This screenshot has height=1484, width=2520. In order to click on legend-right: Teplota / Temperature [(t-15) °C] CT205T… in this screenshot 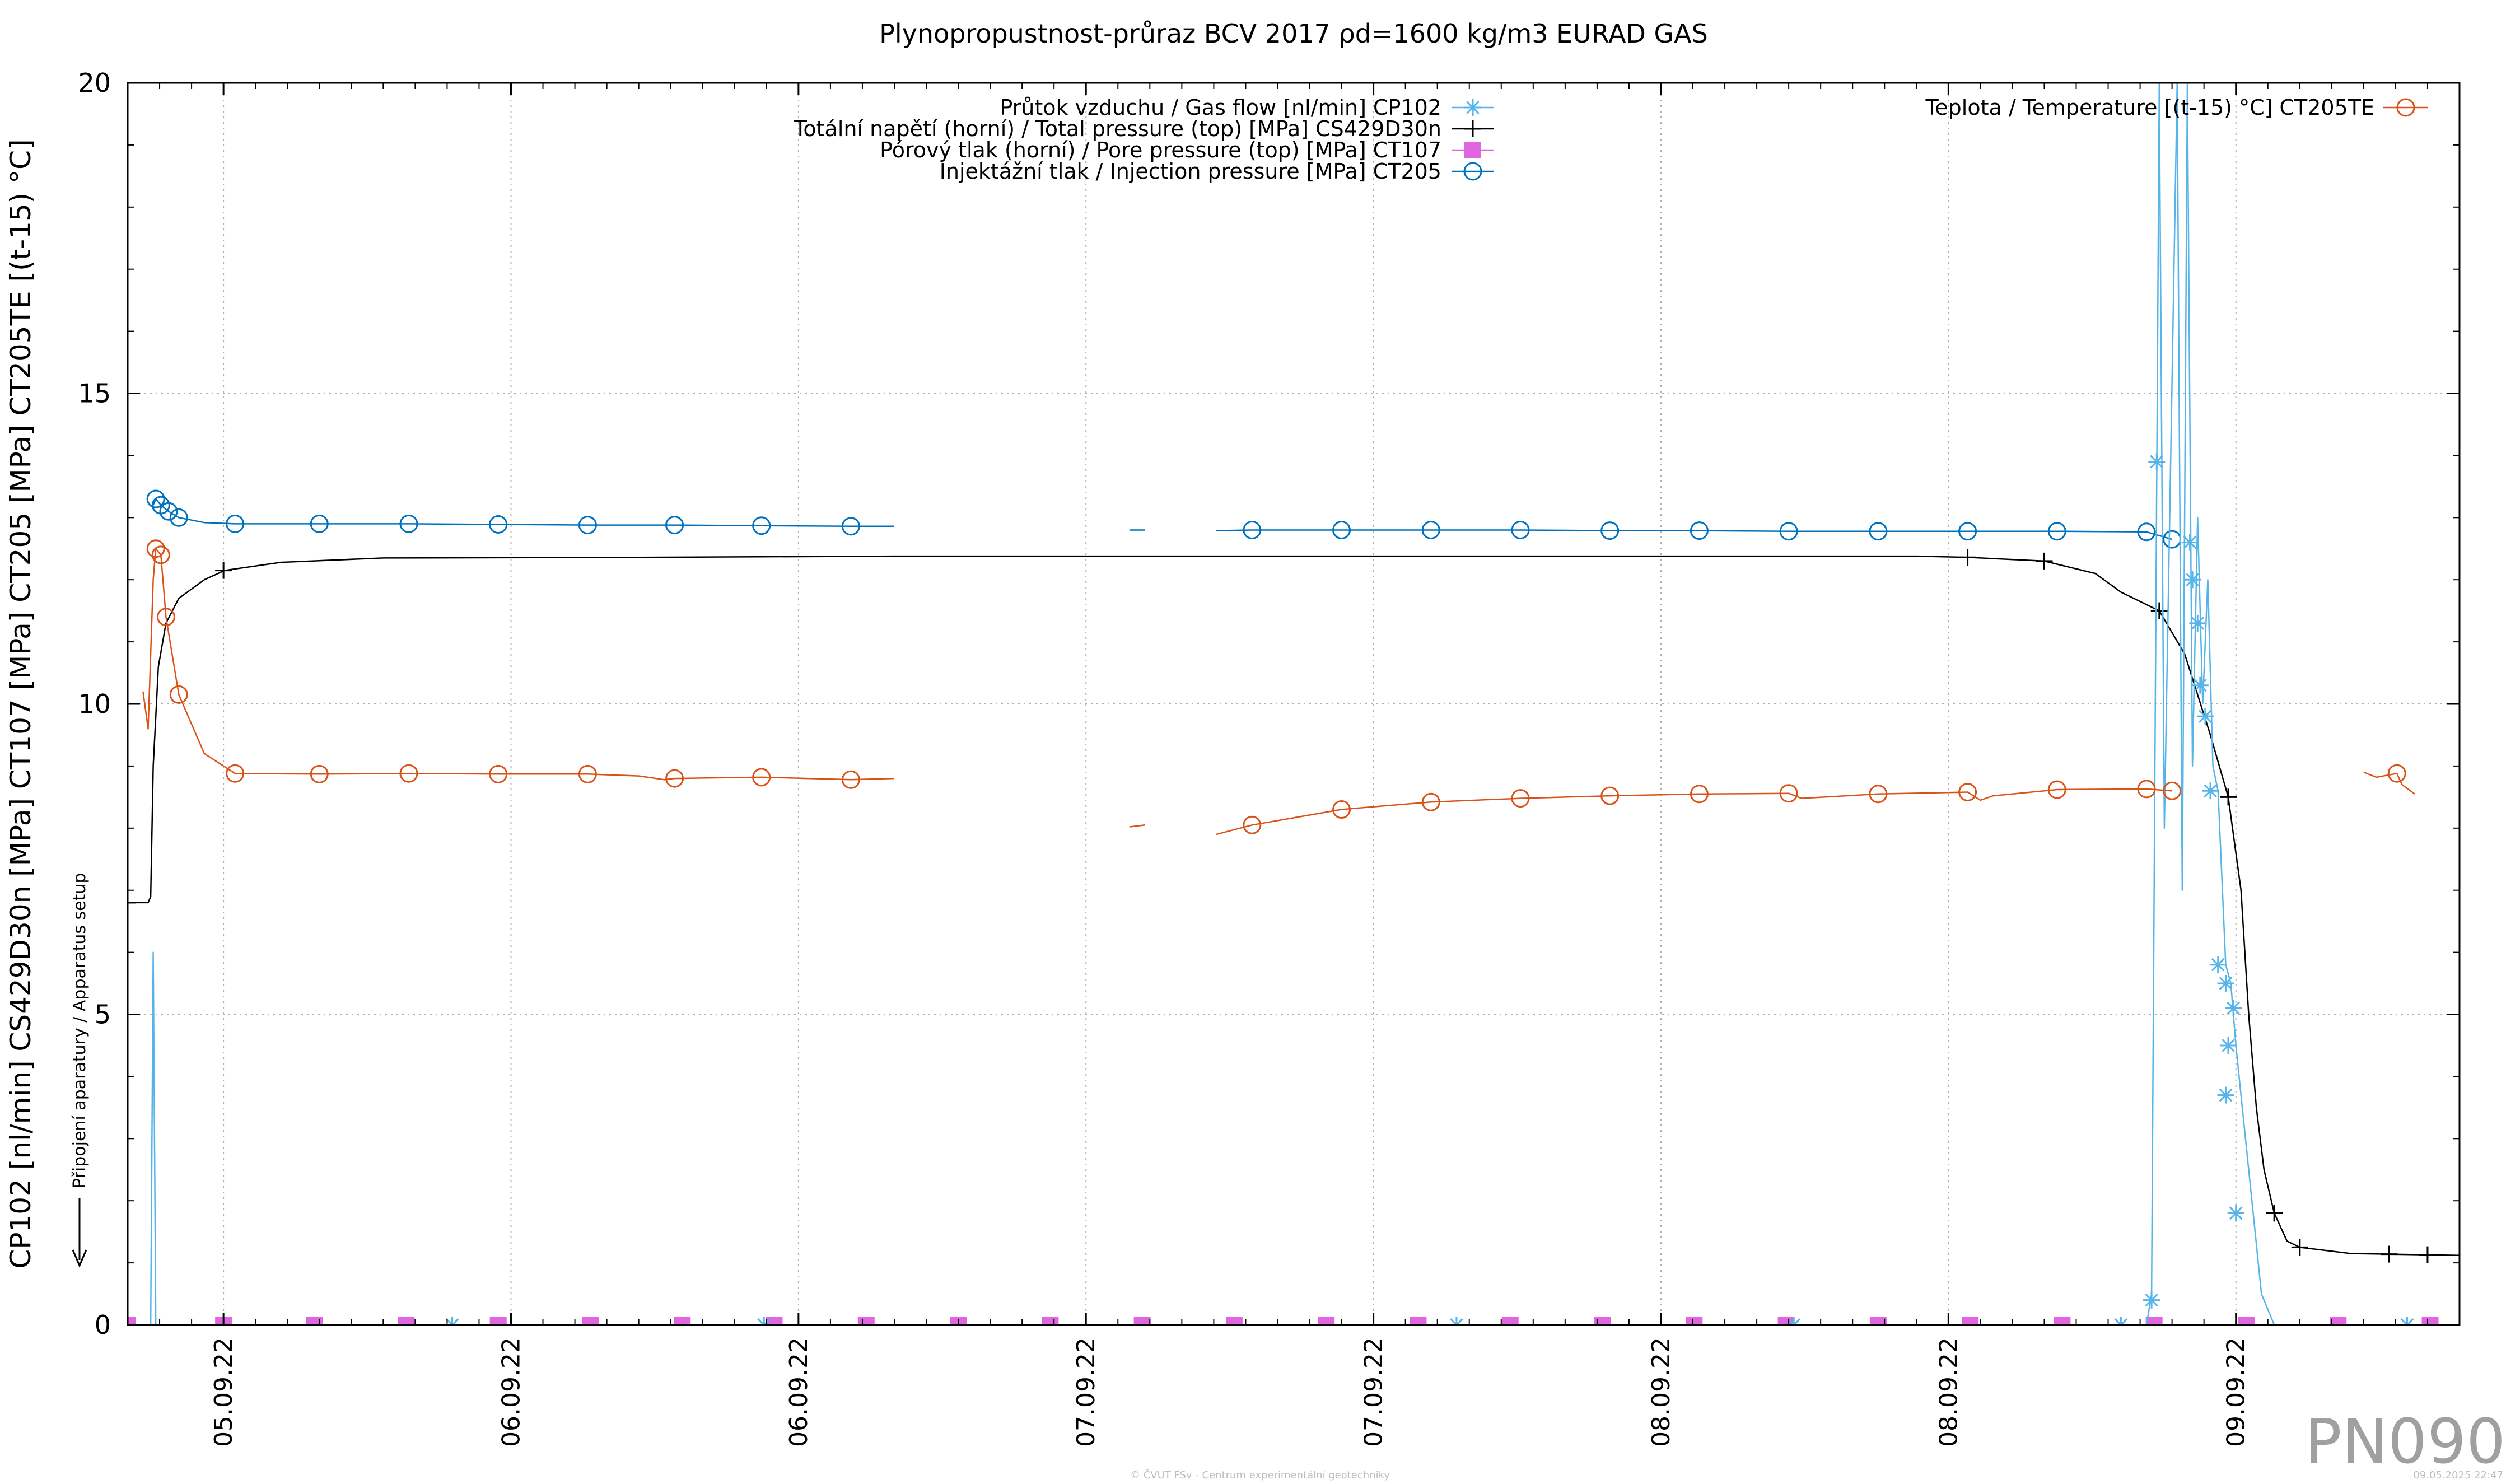, I will do `click(2177, 108)`.